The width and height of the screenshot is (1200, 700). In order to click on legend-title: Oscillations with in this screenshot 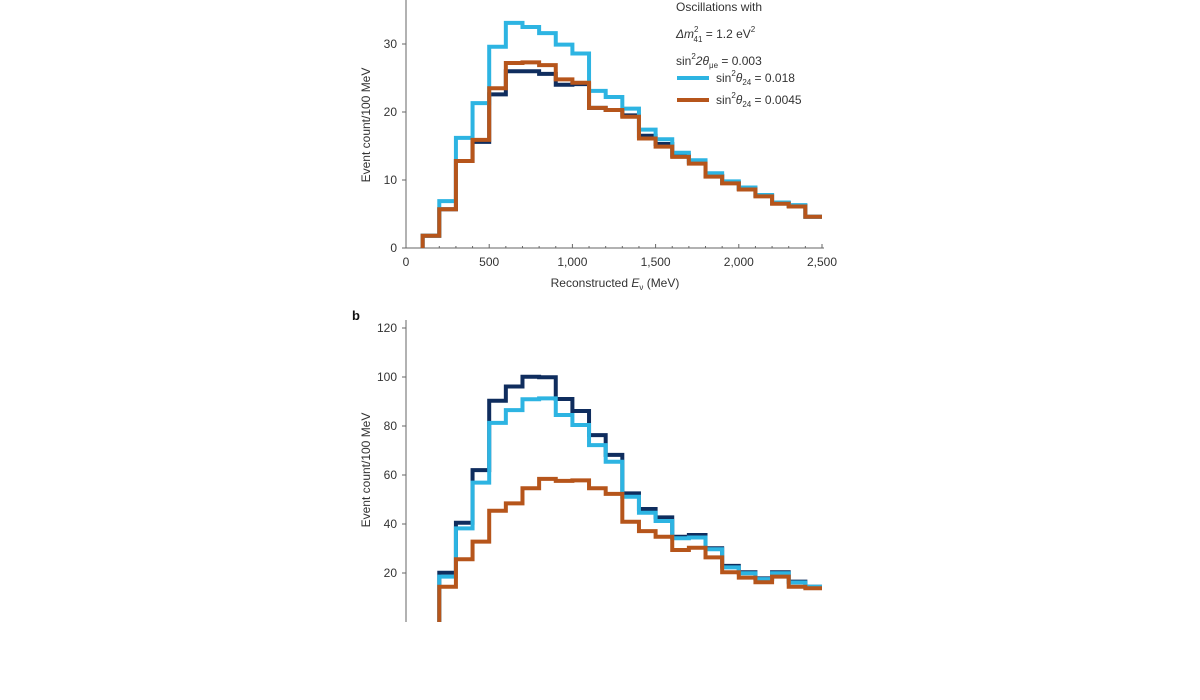, I will do `click(719, 7)`.